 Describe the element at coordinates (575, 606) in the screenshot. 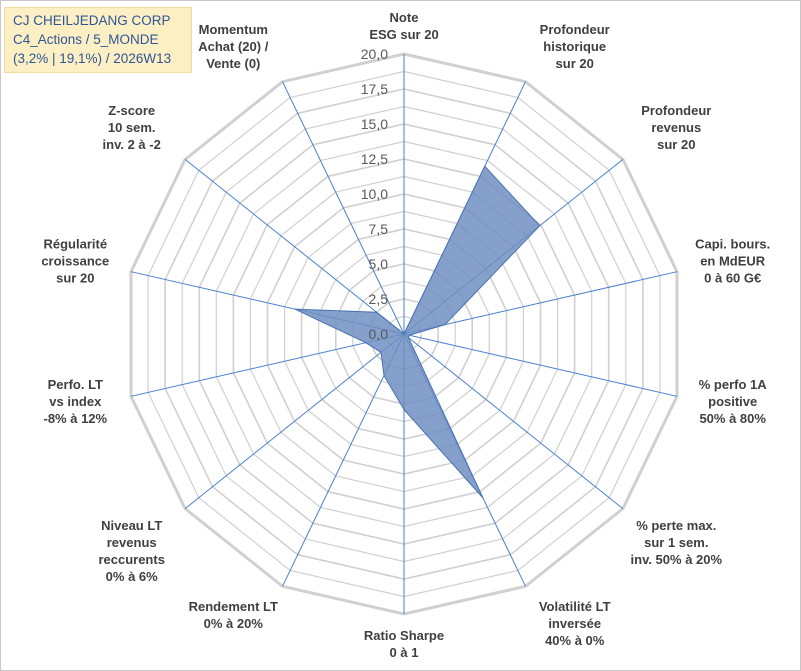

I see `axis-label-line: Volatilité LT` at that location.